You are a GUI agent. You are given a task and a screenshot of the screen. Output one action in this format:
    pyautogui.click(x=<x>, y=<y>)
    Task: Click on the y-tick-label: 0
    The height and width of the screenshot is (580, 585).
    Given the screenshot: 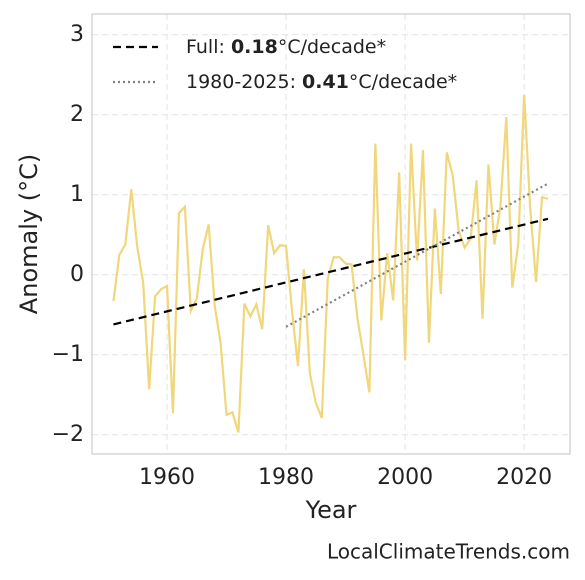 What is the action you would take?
    pyautogui.click(x=77, y=274)
    